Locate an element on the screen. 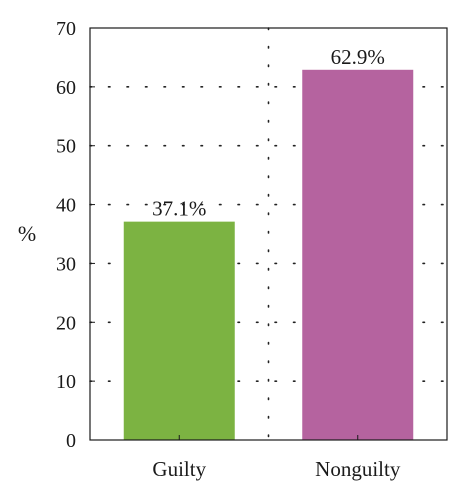  x-category-label-nonguilty: Nonguilty is located at coordinates (358, 469).